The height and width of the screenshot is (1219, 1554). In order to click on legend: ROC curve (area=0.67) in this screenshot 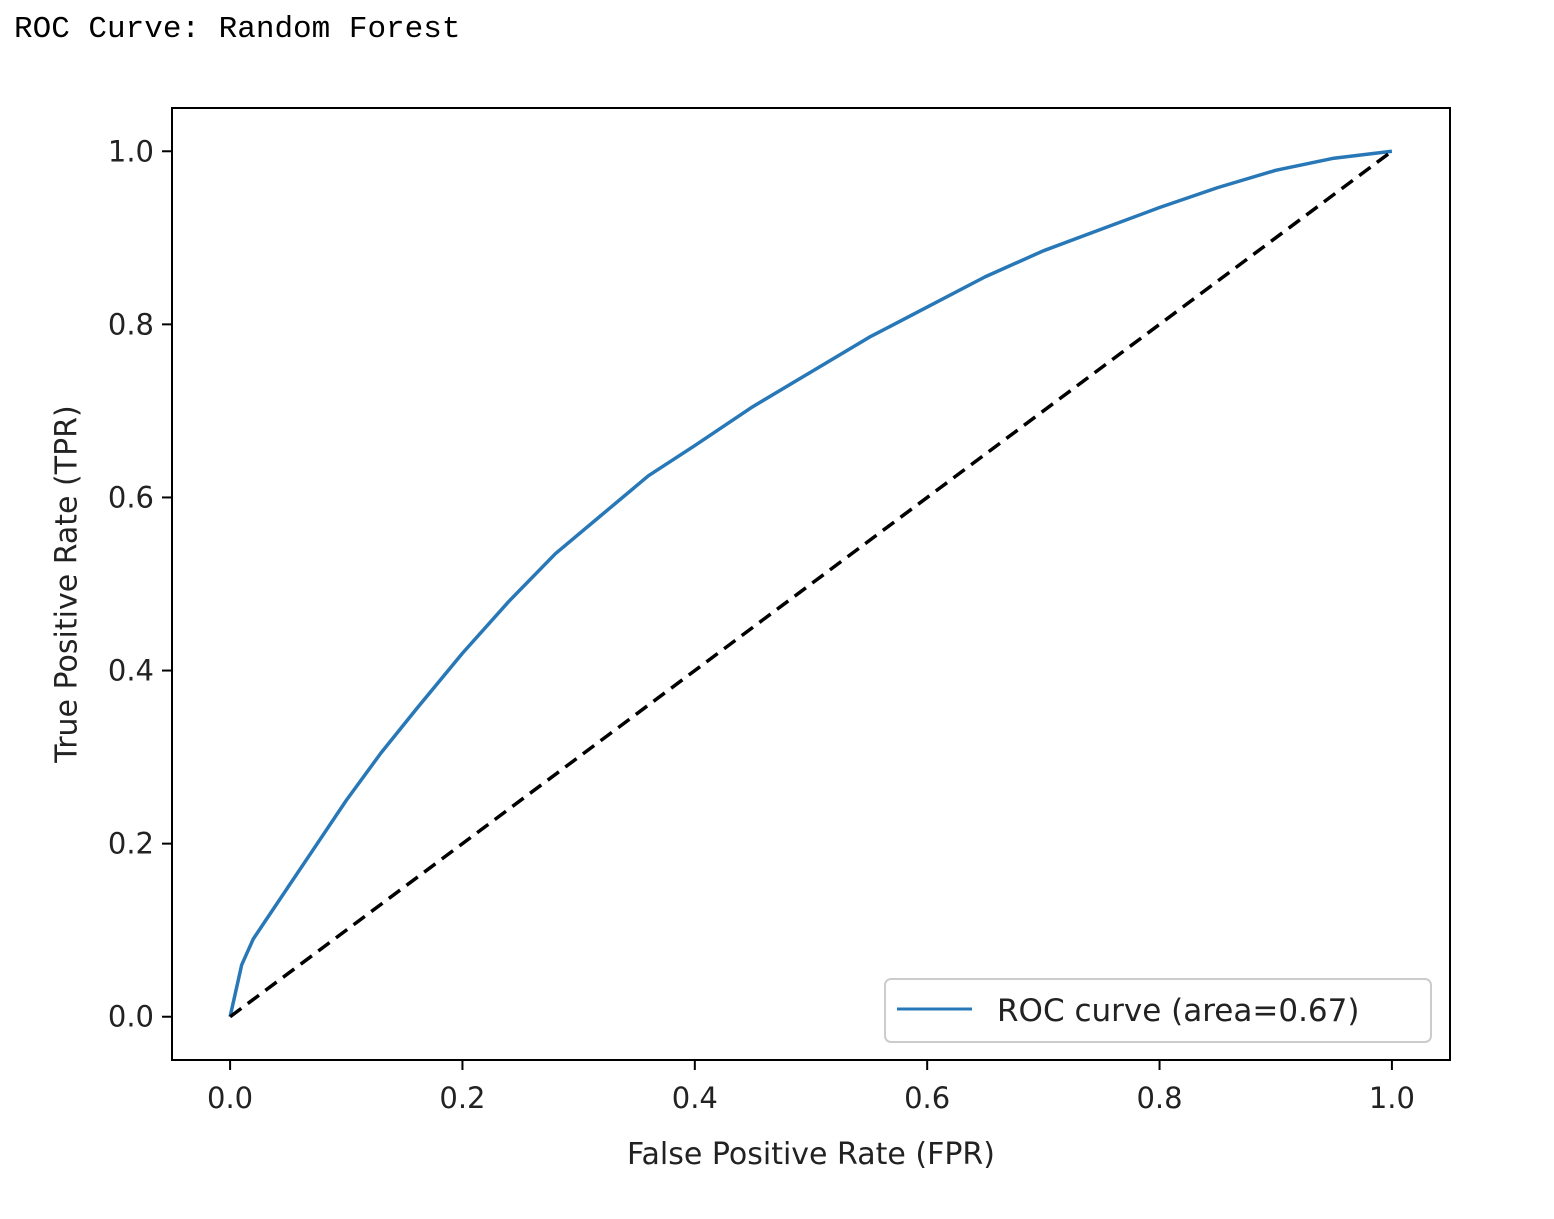, I will do `click(1158, 1010)`.